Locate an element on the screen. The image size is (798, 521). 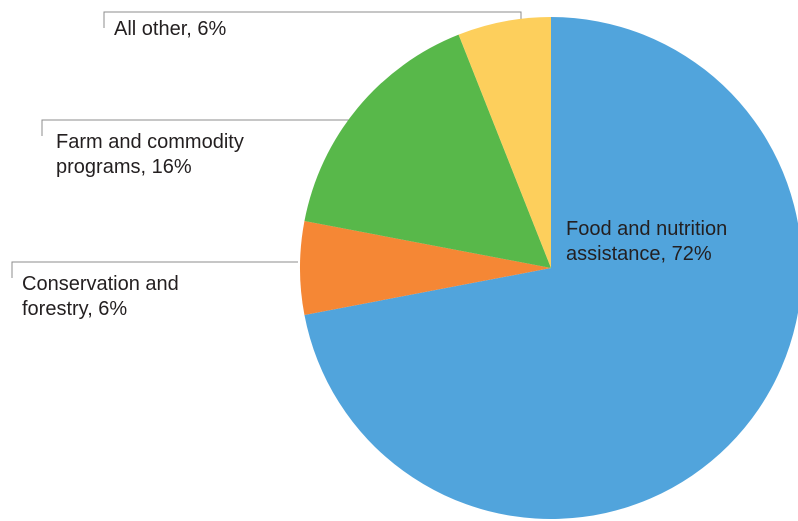
leader-line-conservation is located at coordinates (154, 269).